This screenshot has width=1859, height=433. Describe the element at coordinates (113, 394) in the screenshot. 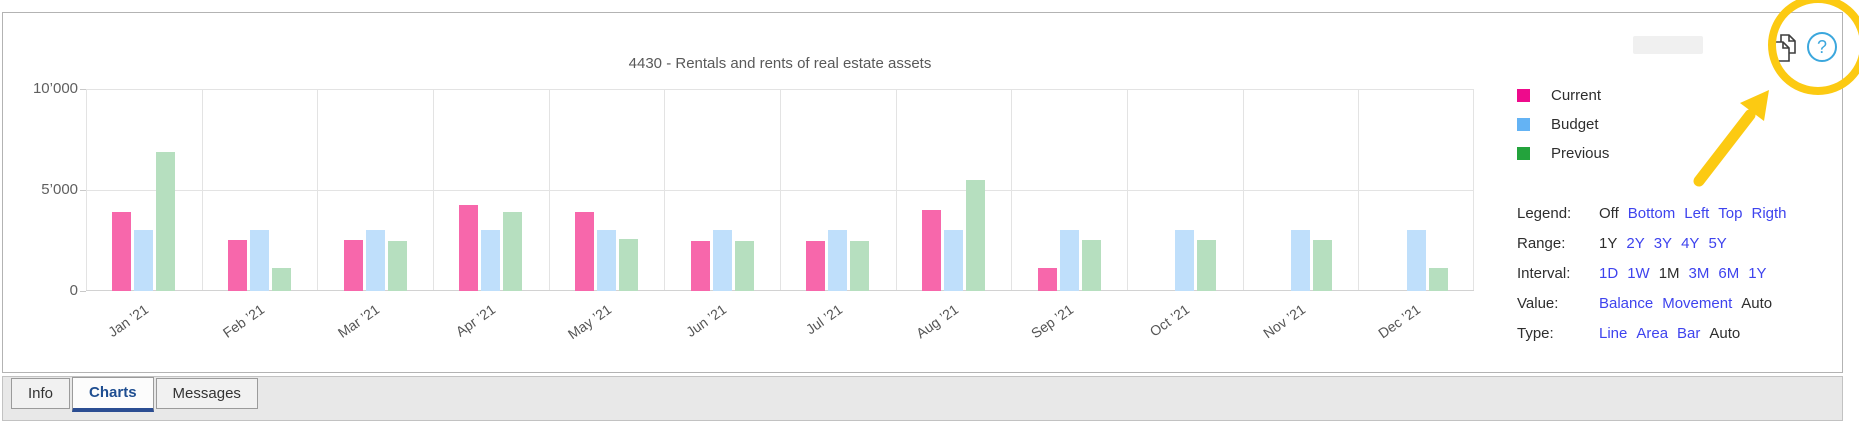

I see `tab-charts: Charts` at that location.